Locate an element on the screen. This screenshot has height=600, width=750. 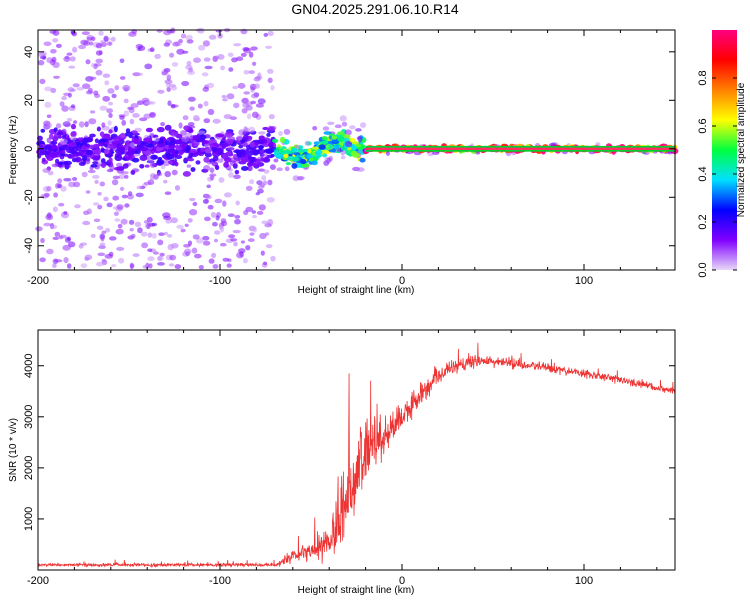
spectrogram-x-tick-label: 100 is located at coordinates (584, 281).